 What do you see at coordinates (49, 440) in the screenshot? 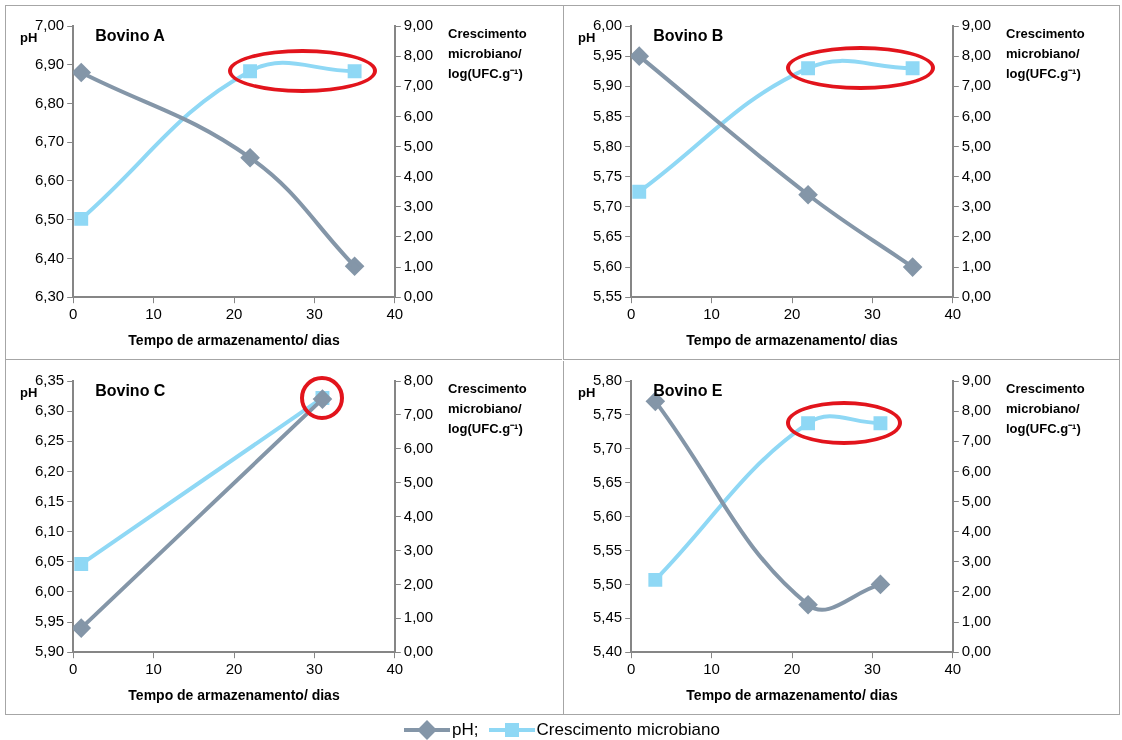
I see `y-tick-label: 6,25` at bounding box center [49, 440].